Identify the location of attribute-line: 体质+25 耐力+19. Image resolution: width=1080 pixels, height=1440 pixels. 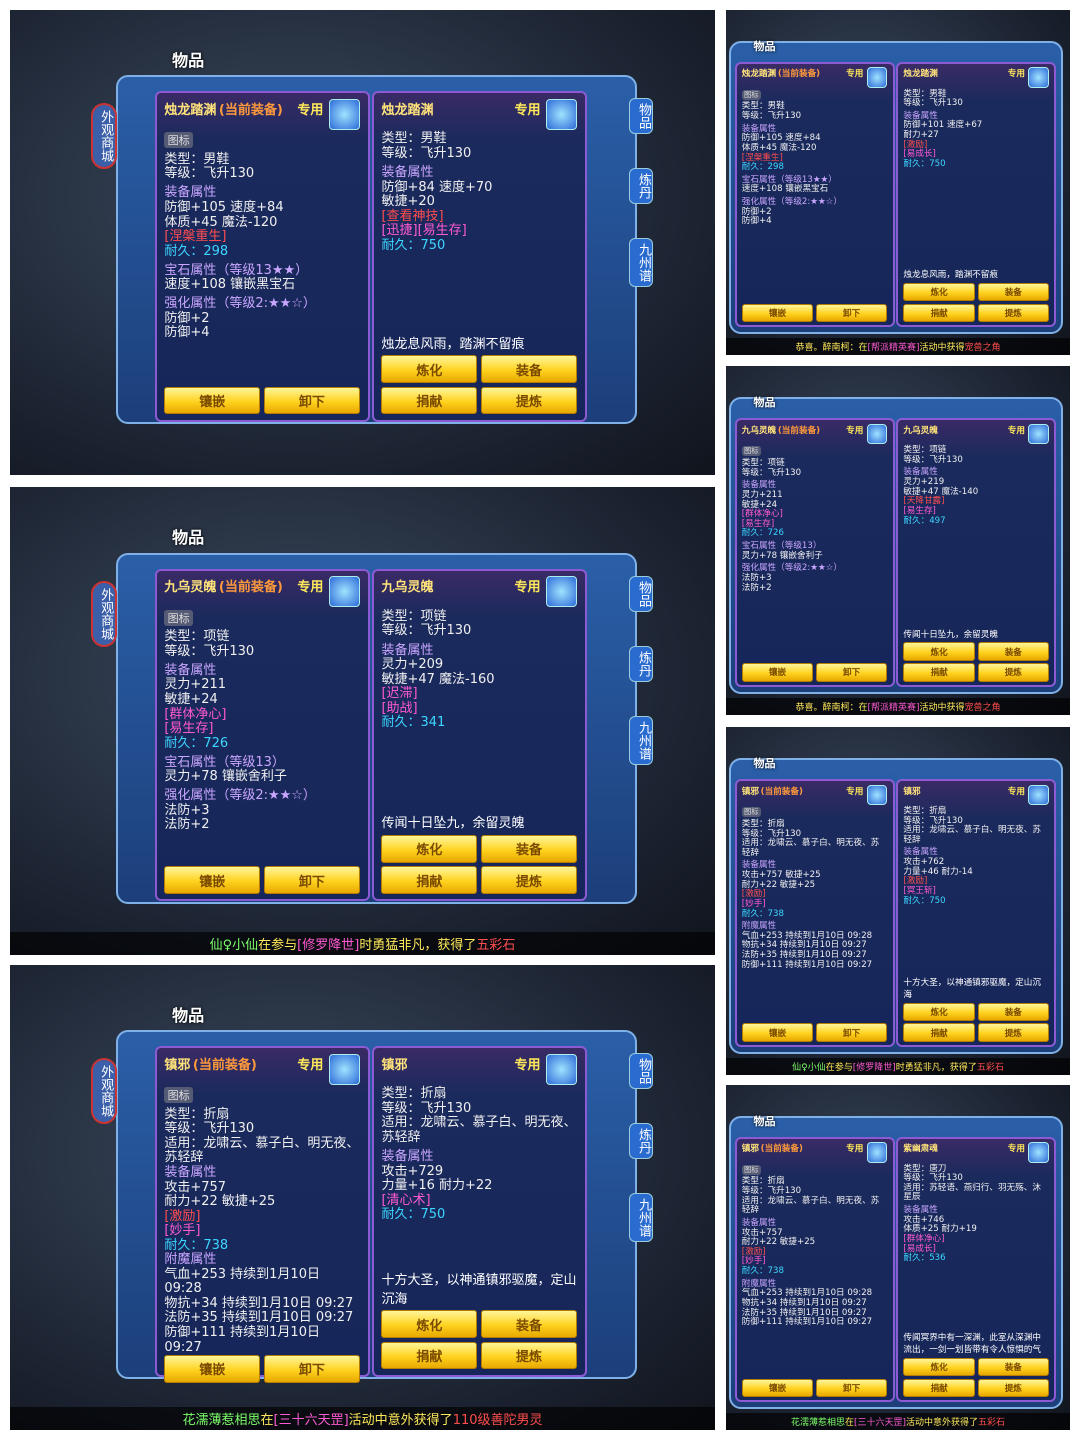
(940, 1229).